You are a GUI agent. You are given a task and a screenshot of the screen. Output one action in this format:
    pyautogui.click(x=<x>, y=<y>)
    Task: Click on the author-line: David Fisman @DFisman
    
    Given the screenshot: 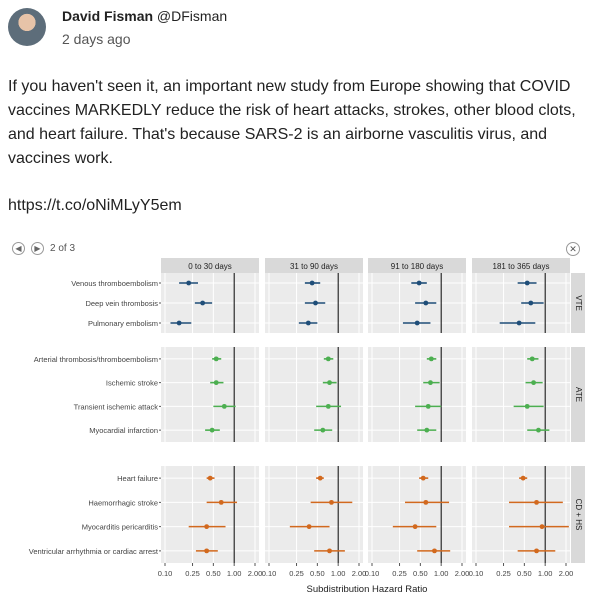 What is the action you would take?
    pyautogui.click(x=144, y=16)
    